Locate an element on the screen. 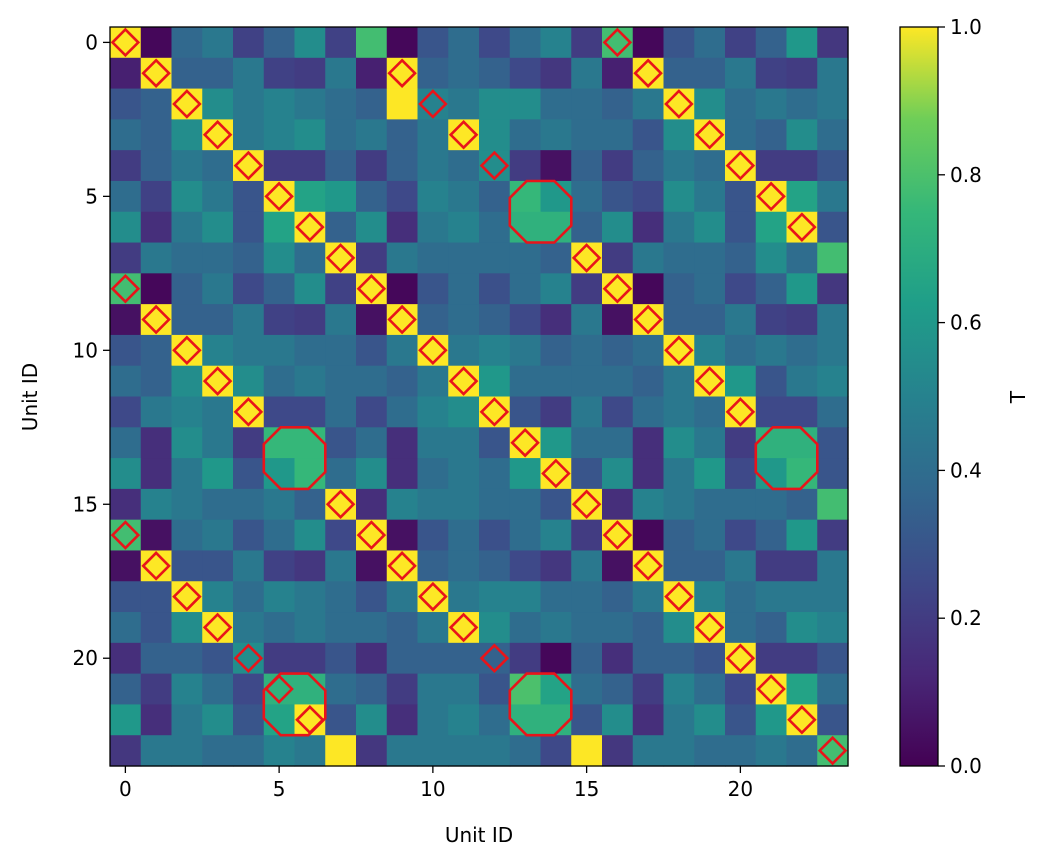  y-tick-label: 5 is located at coordinates (91, 196).